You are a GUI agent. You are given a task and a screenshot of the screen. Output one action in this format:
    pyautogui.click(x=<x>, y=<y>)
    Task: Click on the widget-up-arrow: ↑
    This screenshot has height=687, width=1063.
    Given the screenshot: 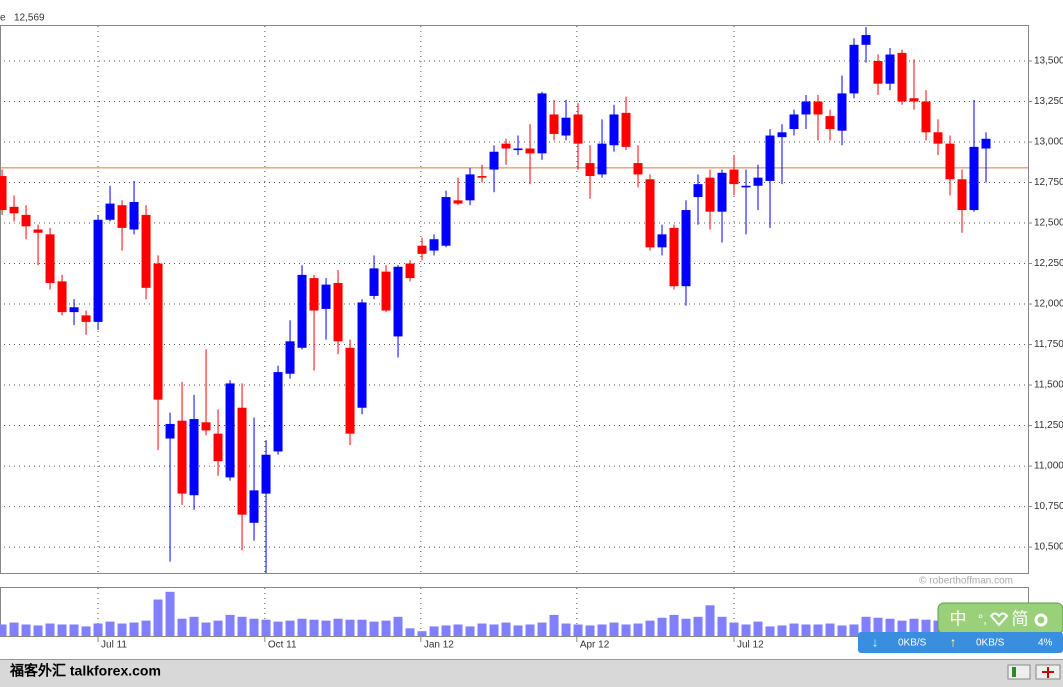 What is the action you would take?
    pyautogui.click(x=953, y=641)
    